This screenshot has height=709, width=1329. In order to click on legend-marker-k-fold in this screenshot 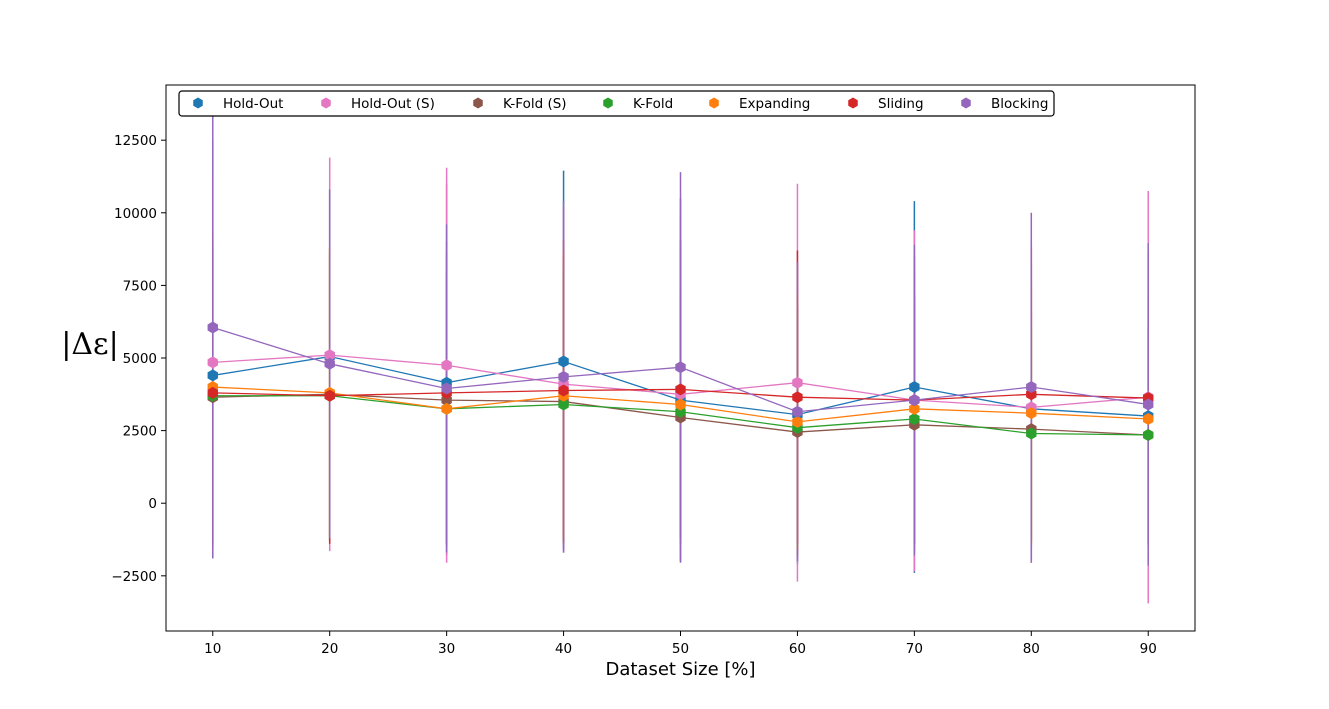, I will do `click(608, 103)`.